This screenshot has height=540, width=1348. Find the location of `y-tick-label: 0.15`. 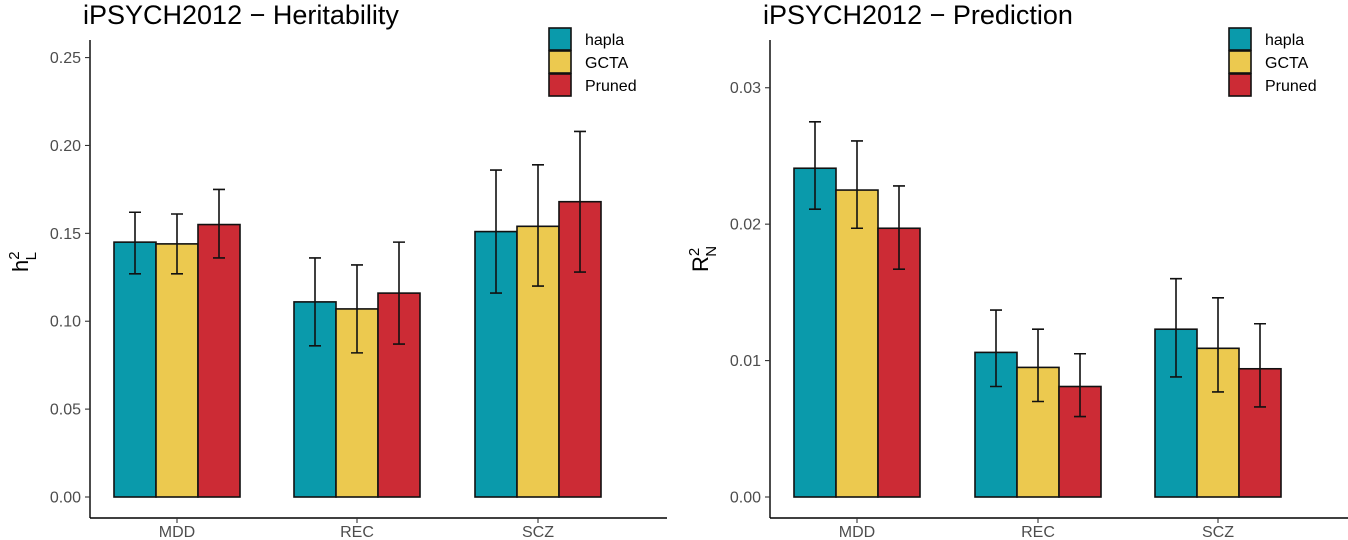

y-tick-label: 0.15 is located at coordinates (65, 234).